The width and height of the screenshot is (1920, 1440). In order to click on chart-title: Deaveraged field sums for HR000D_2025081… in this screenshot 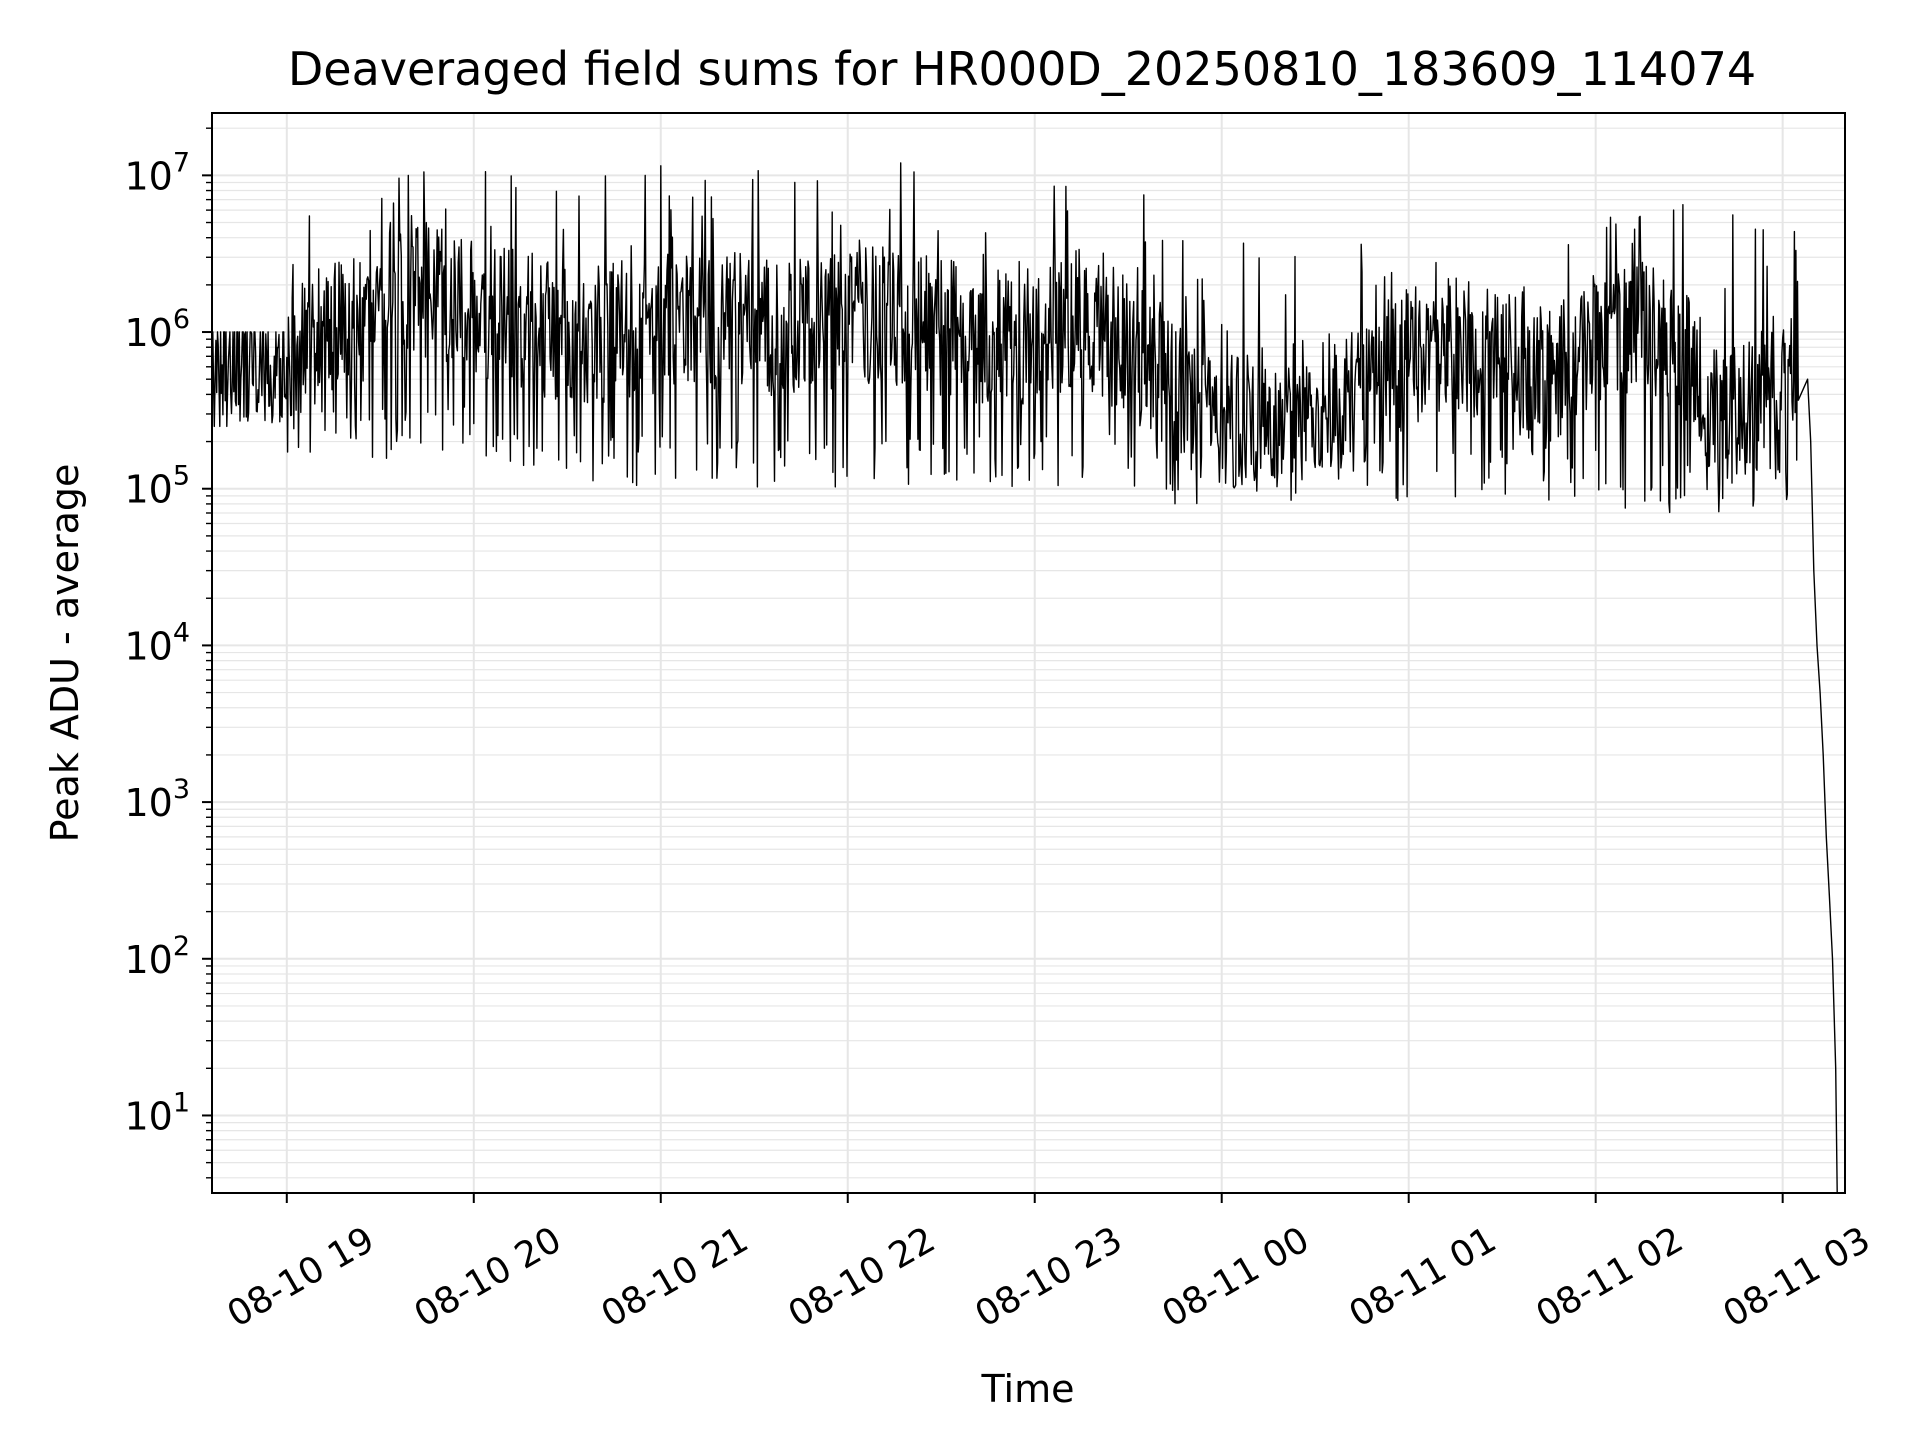, I will do `click(1022, 69)`.